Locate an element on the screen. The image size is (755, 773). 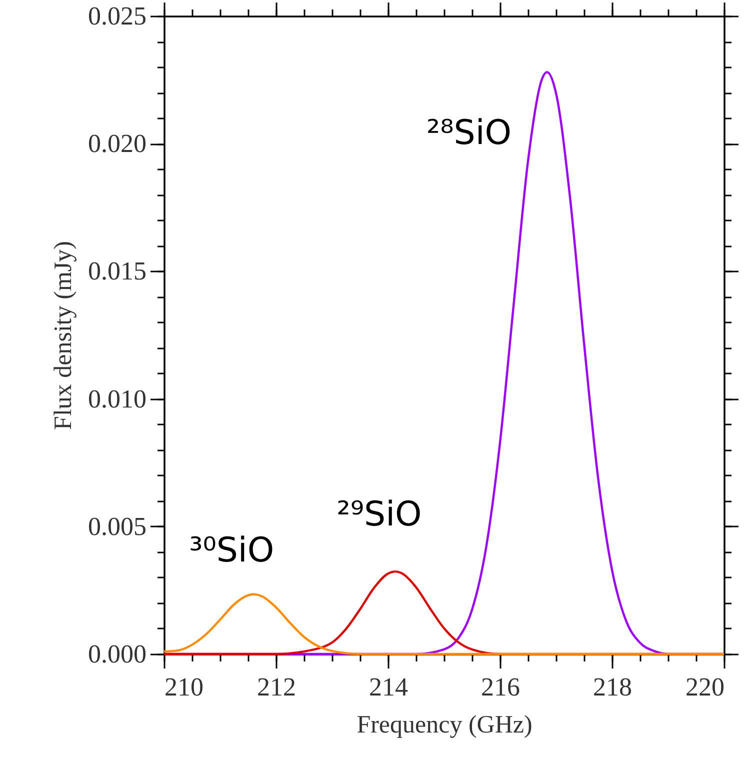
y-tick-label: 0.015 is located at coordinates (117, 271).